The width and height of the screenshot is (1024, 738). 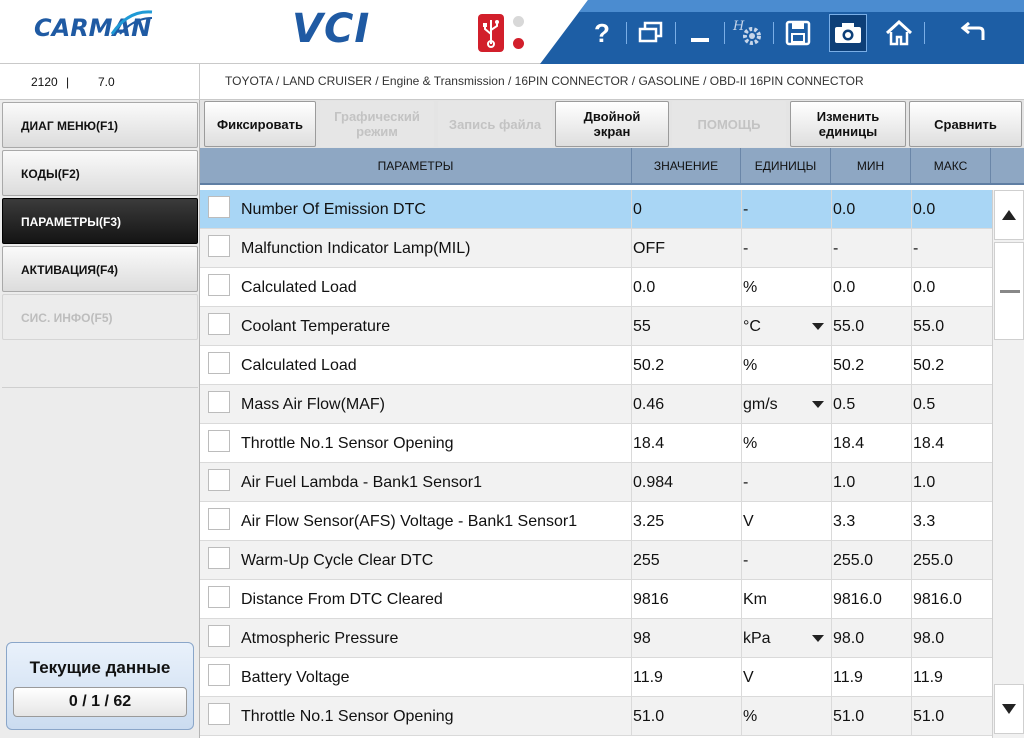 I want to click on sidebar-item-codes: КОДЫ(F2), so click(x=100, y=173).